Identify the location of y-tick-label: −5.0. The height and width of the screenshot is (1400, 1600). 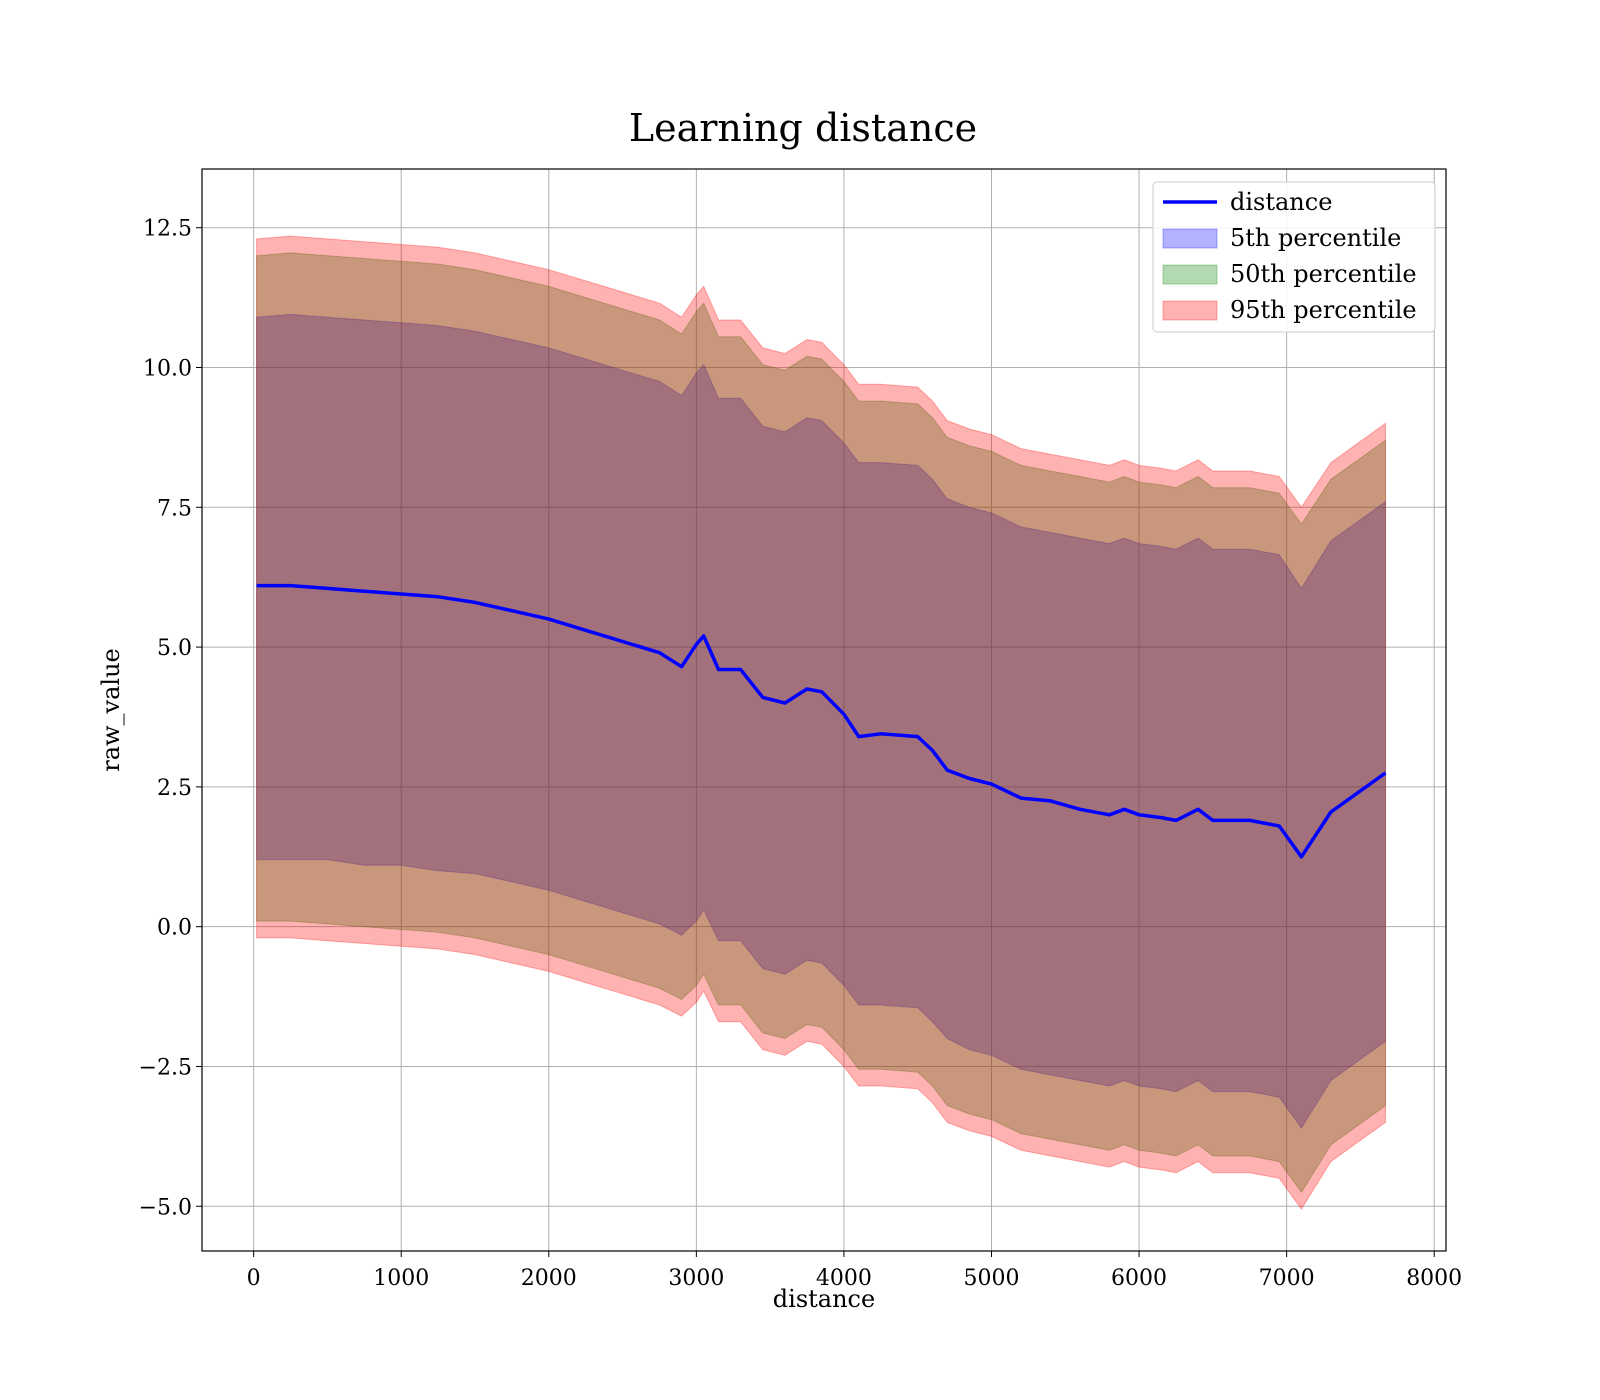
(165, 1207).